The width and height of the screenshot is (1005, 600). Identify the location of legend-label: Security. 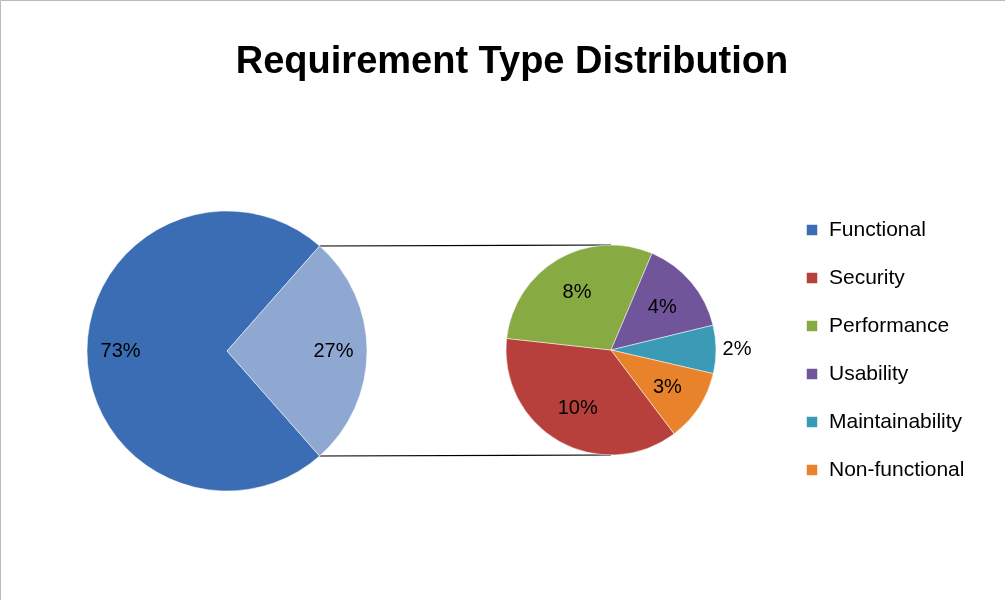
(867, 276).